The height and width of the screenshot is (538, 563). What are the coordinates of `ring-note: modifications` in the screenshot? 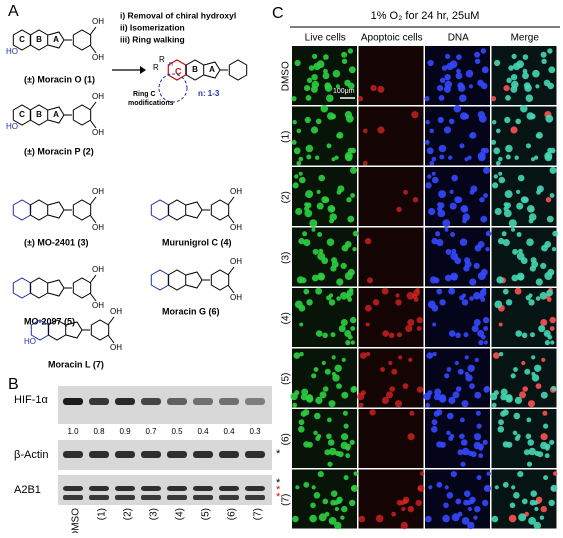 It's located at (151, 103).